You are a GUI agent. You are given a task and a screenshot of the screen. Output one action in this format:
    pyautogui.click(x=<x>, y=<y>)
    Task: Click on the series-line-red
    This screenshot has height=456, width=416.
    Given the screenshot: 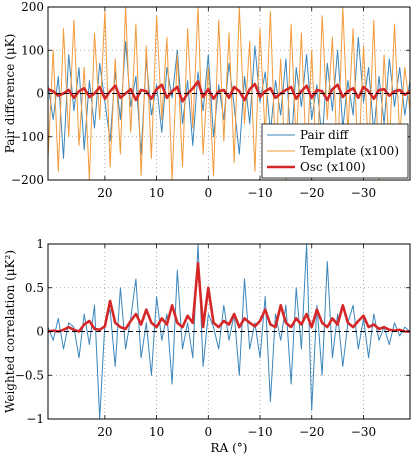 What is the action you would take?
    pyautogui.click(x=229, y=297)
    